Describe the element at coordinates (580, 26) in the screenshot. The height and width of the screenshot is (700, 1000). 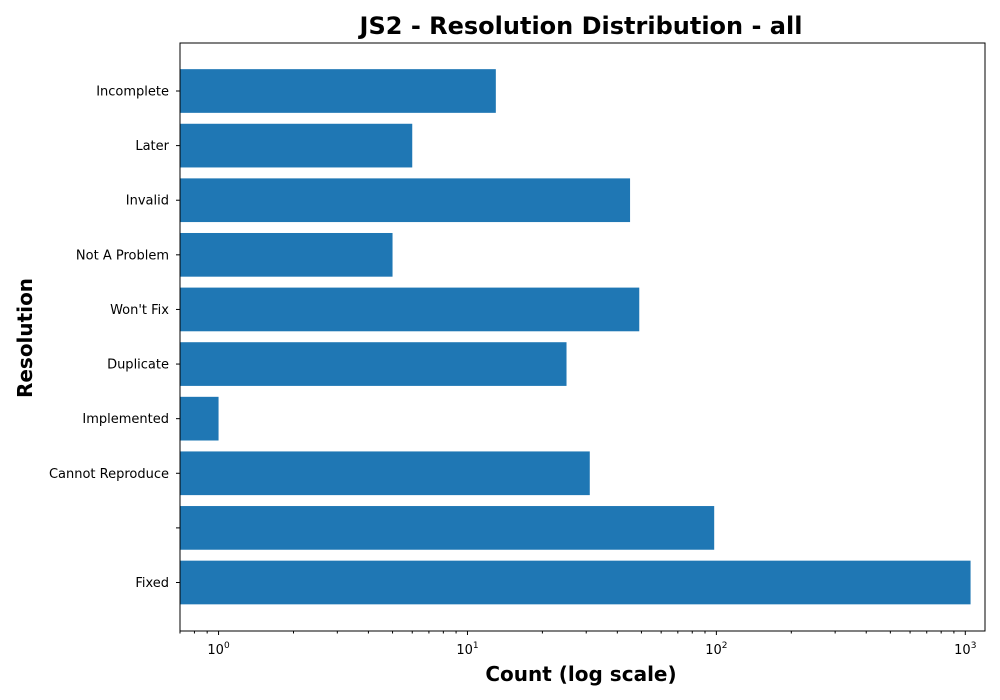
I see `chart-title: JS2 - Resolution Distribution - all` at that location.